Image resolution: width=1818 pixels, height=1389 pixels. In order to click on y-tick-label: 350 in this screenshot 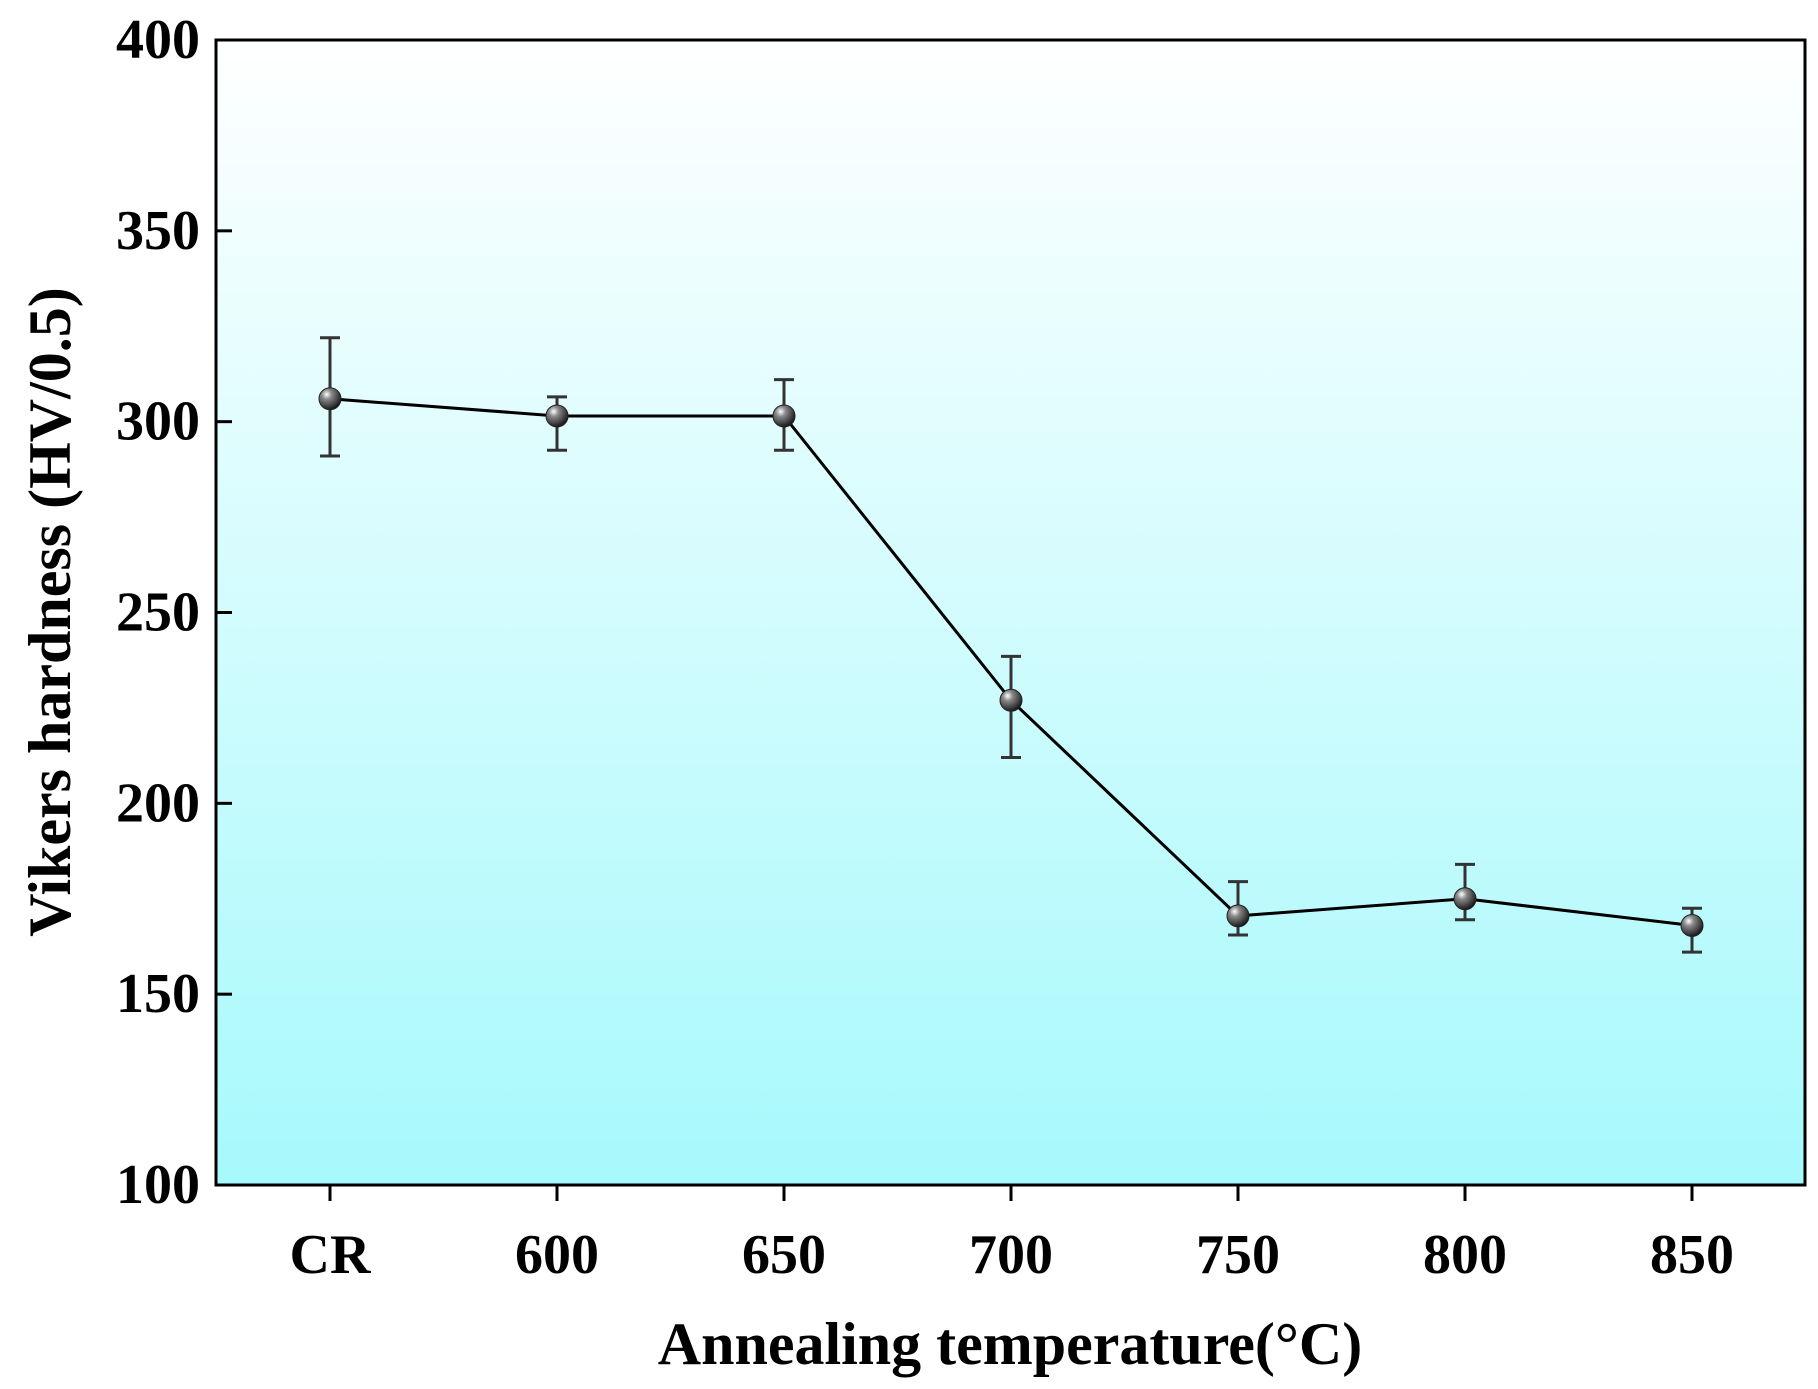, I will do `click(158, 231)`.